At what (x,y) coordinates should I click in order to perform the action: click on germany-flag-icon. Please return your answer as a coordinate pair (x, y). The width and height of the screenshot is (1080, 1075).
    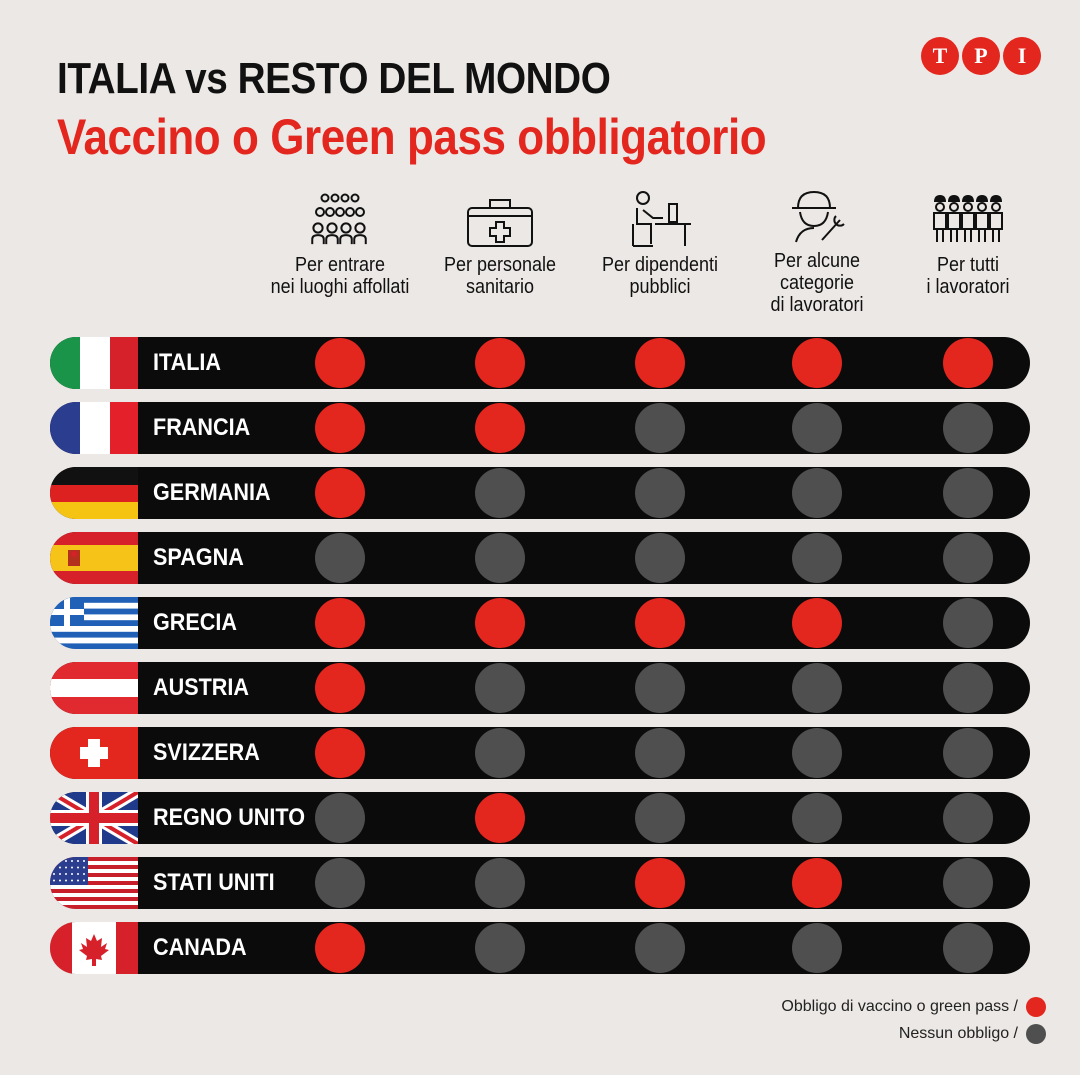
    Looking at the image, I should click on (94, 493).